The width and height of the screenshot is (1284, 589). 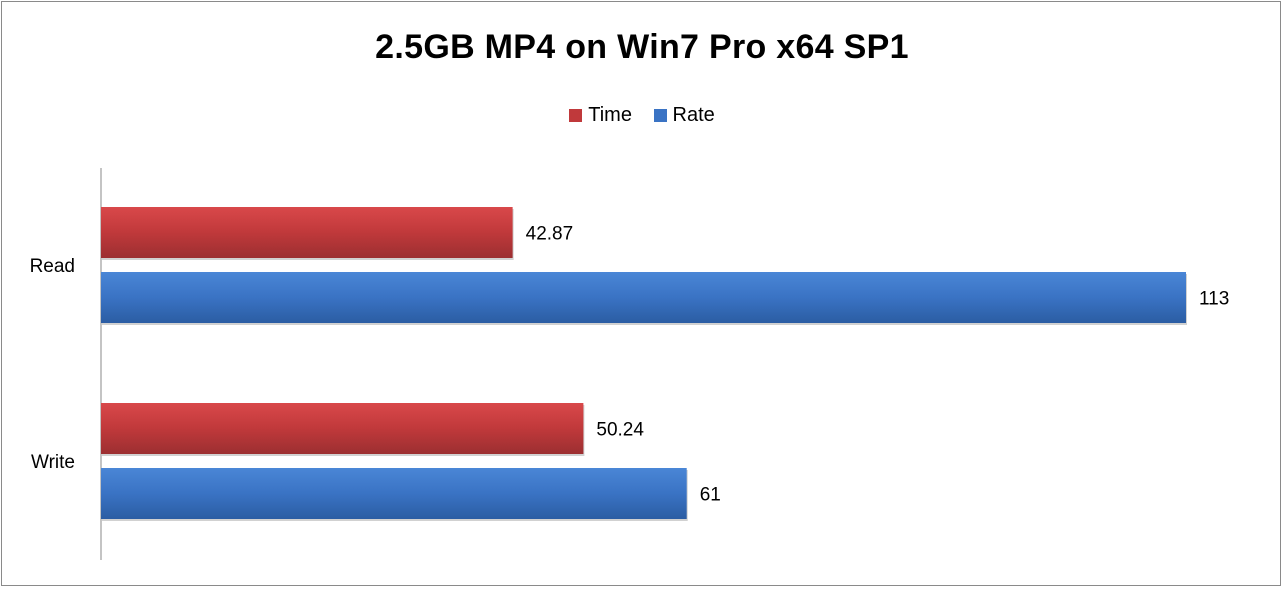 What do you see at coordinates (550, 234) in the screenshot?
I see `data-label-time-read: 42.87` at bounding box center [550, 234].